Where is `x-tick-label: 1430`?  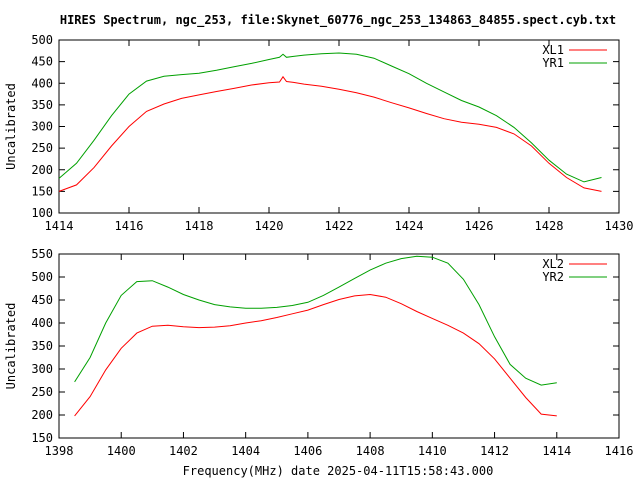
x-tick-label: 1430 is located at coordinates (619, 226).